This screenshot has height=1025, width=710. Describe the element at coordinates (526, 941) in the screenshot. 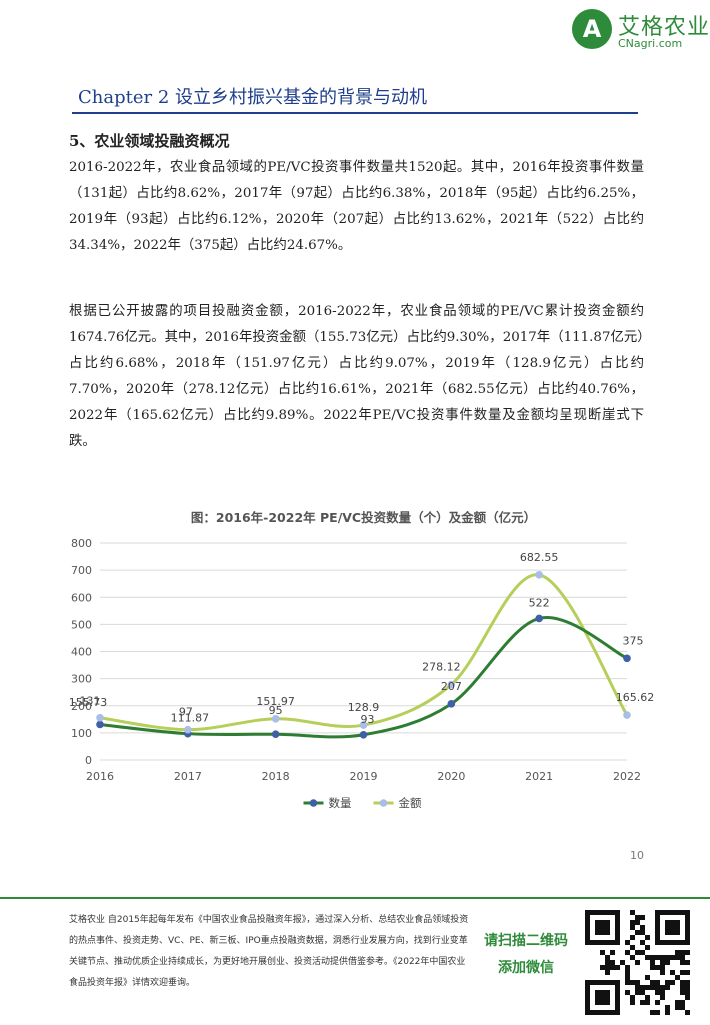

I see `cta-line-1: 请扫描二维码` at that location.